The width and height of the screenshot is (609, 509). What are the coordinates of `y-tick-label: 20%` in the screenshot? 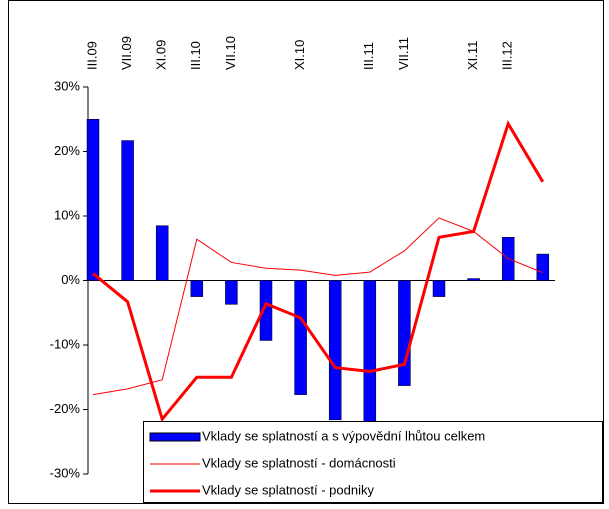 It's located at (67, 150).